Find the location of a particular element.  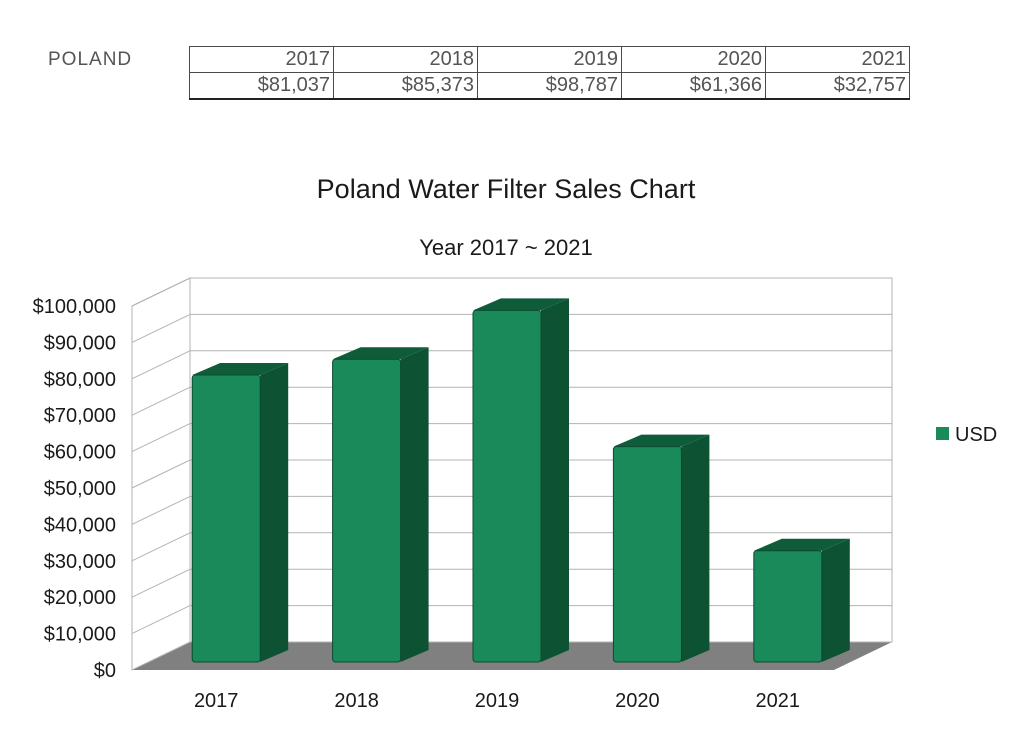

y-tick-label: $60,000 is located at coordinates (80, 453).